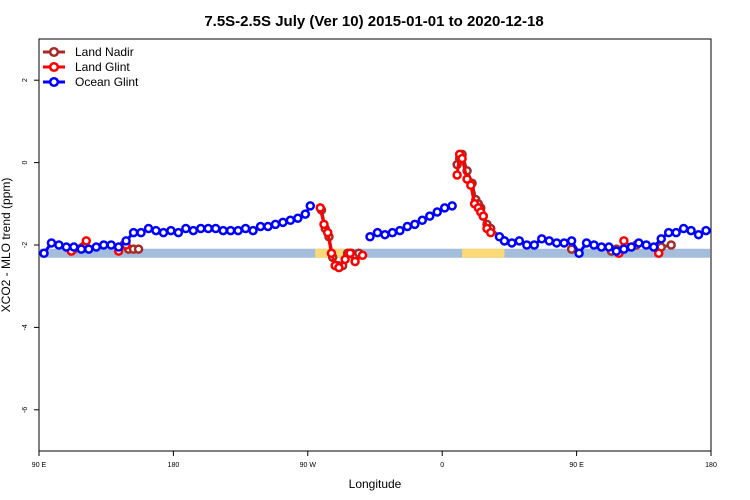 This screenshot has height=500, width=750. What do you see at coordinates (25, 327) in the screenshot?
I see `y-tick-label: -4` at bounding box center [25, 327].